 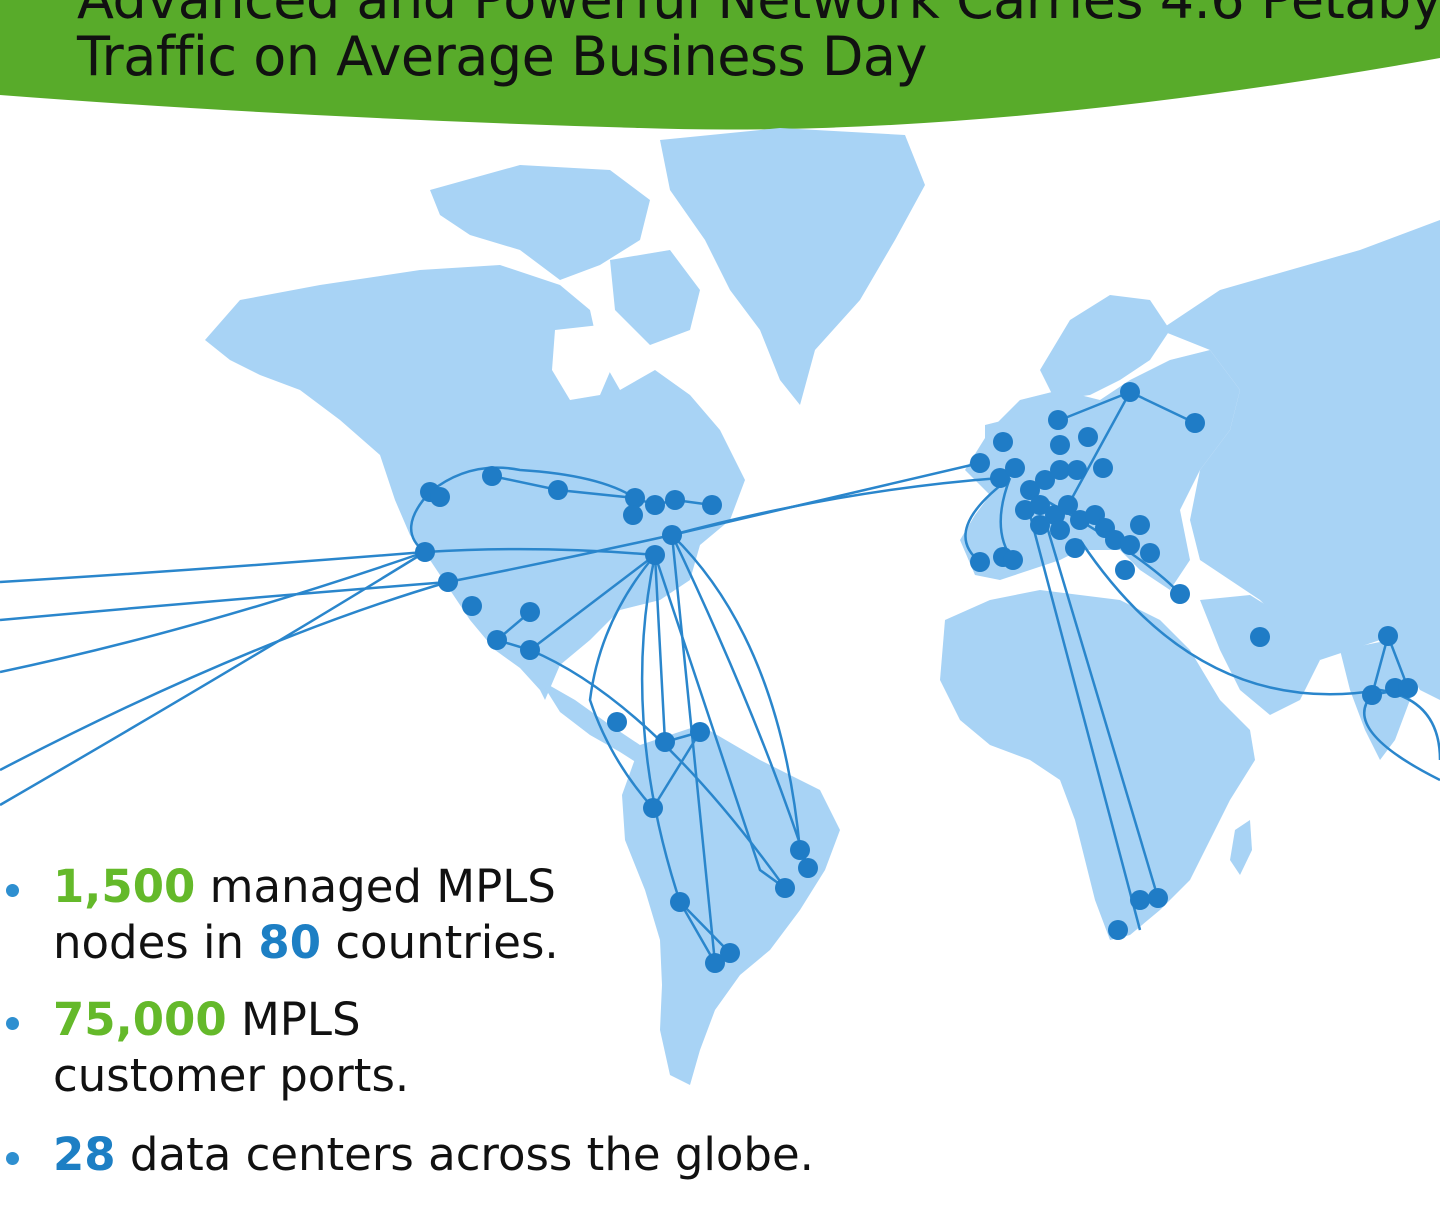 I want to click on stat-ports-line2: customer ports., so click(x=231, y=1075).